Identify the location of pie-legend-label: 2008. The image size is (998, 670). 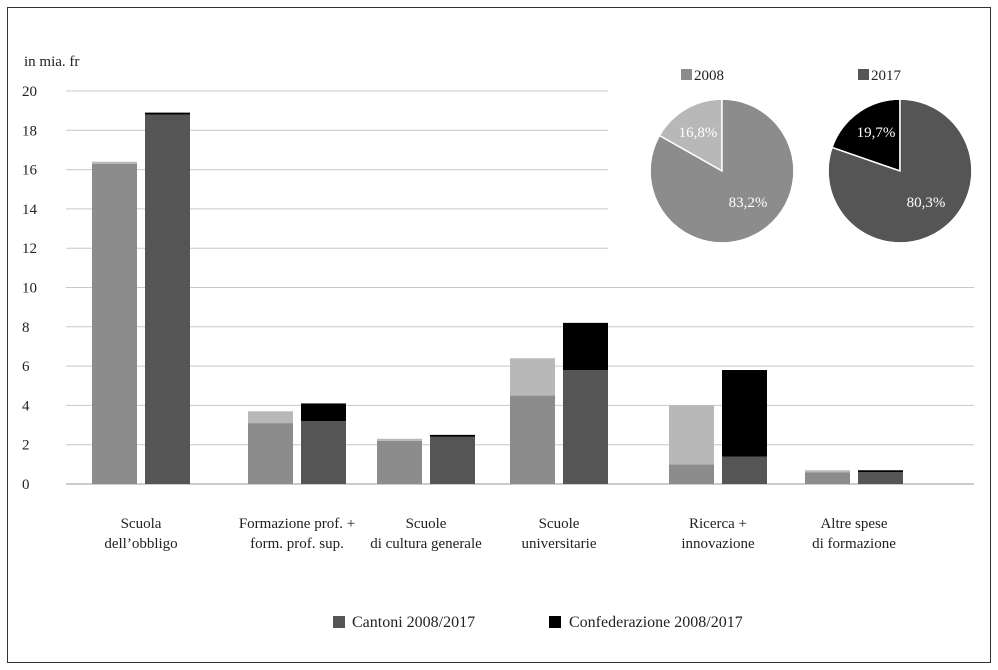
(709, 76).